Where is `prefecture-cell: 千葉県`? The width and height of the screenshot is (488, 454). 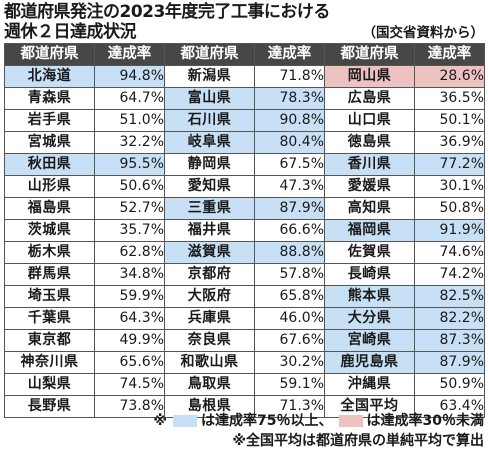 prefecture-cell: 千葉県 is located at coordinates (49, 318).